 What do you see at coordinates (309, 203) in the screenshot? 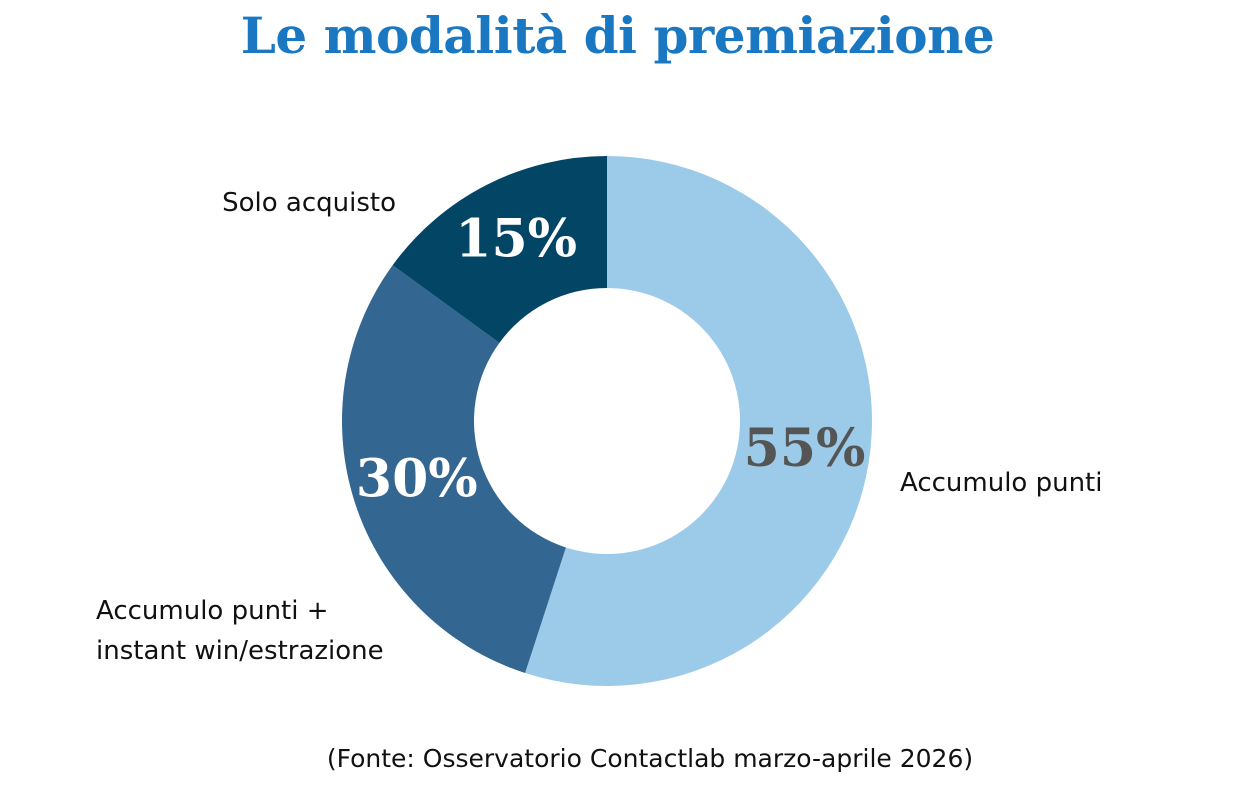
I see `category-label: Solo acquisto` at bounding box center [309, 203].